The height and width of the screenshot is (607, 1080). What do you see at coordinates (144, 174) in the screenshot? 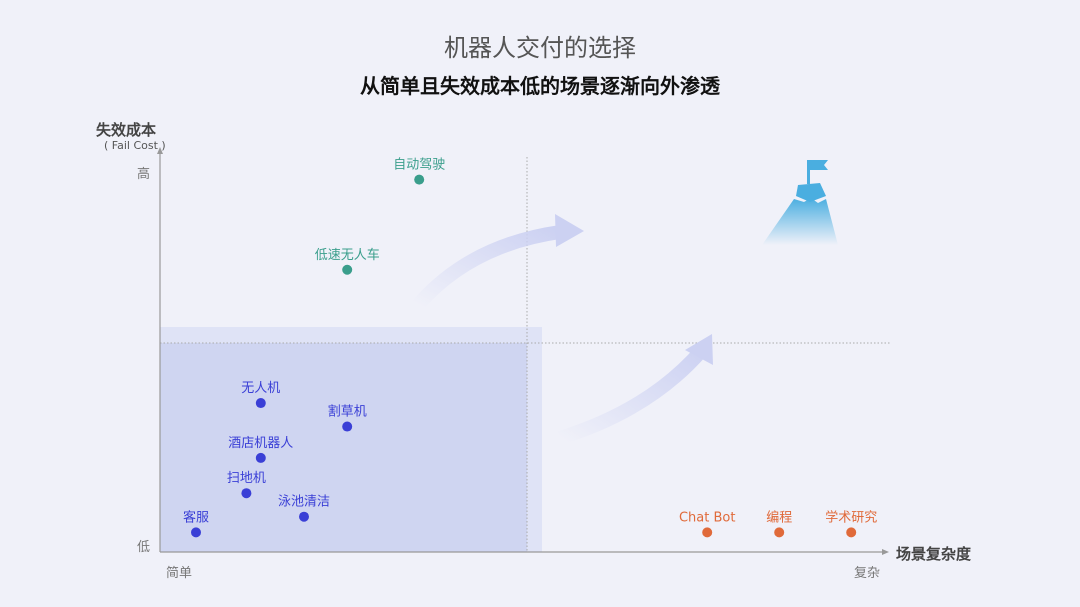
I see `y-tick-high: 高` at bounding box center [144, 174].